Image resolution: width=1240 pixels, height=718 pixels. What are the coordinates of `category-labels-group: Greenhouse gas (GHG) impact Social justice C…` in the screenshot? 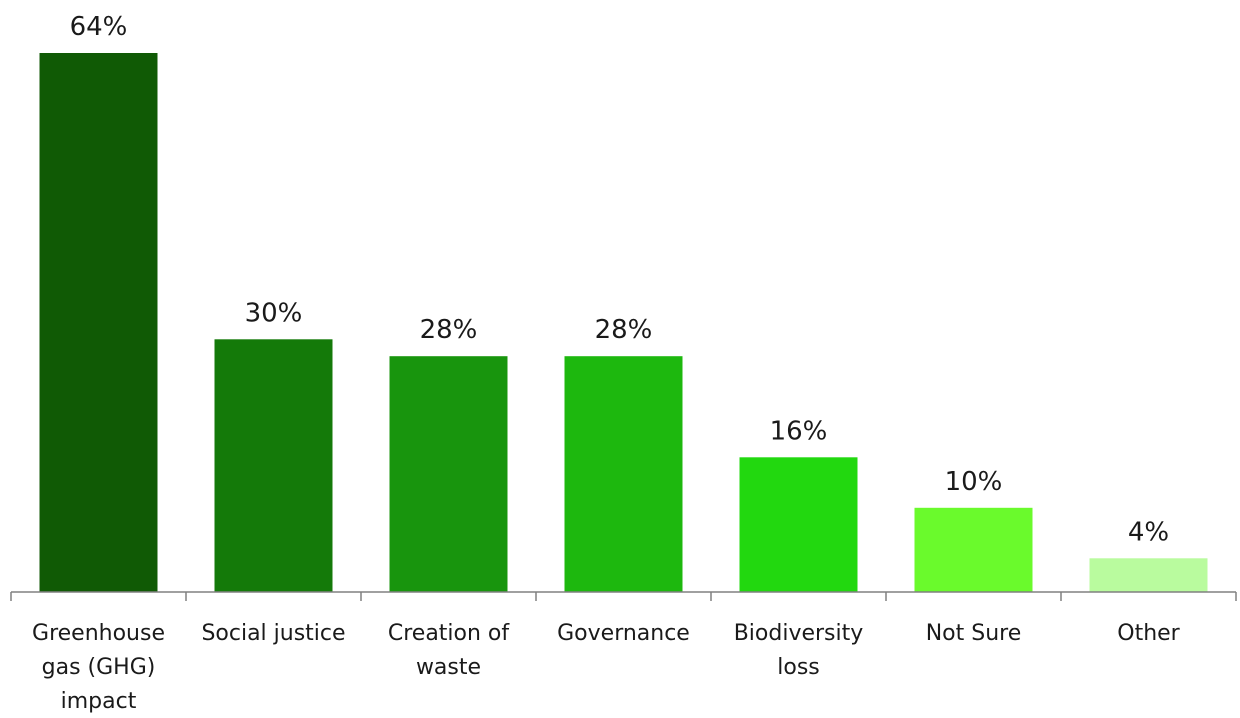 It's located at (606, 667).